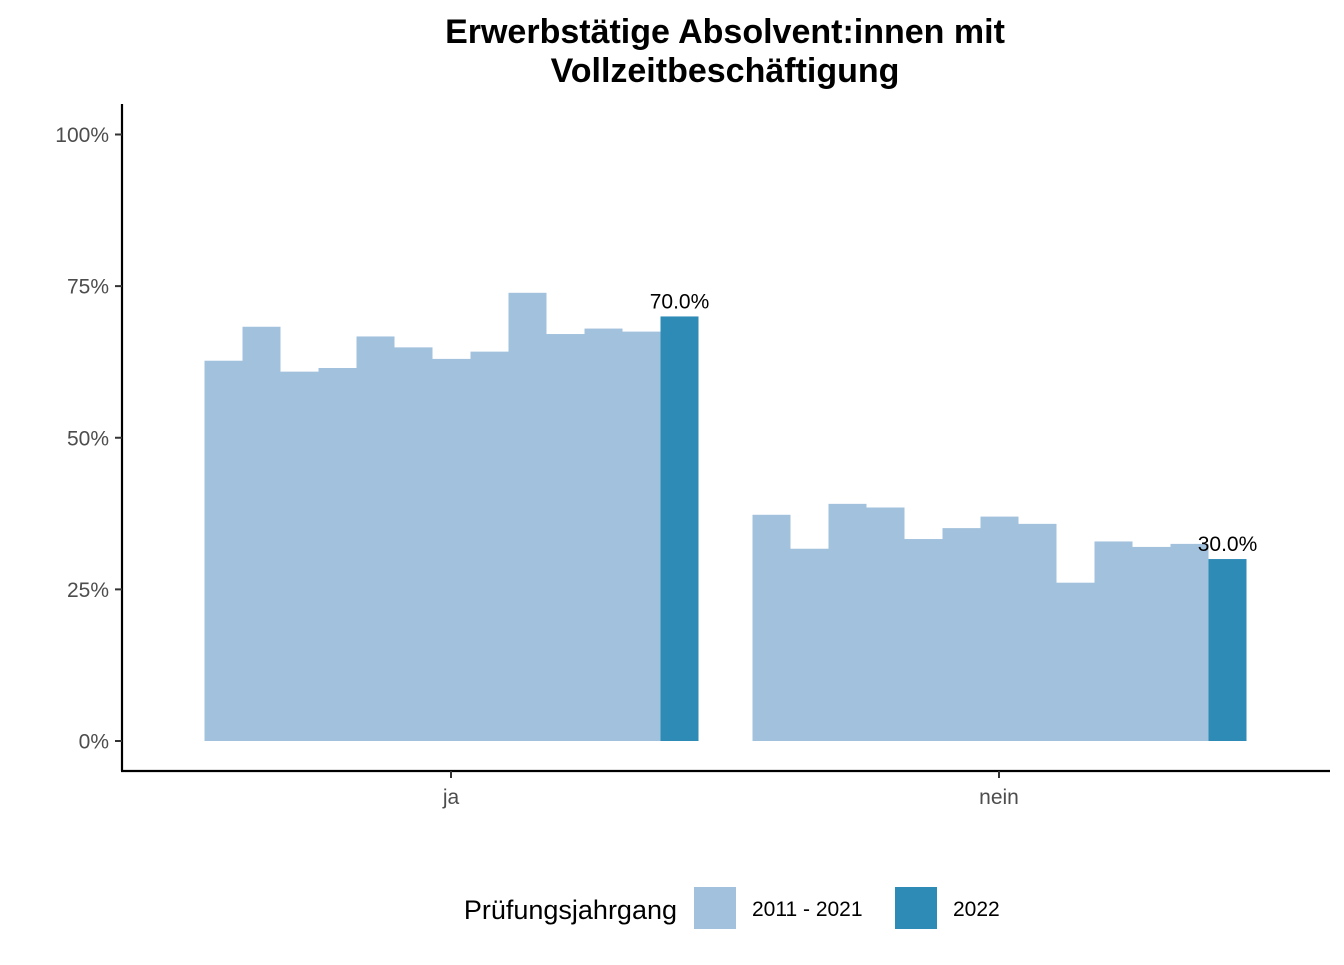 The width and height of the screenshot is (1344, 965). Describe the element at coordinates (999, 797) in the screenshot. I see `x-tick-label-nein: nein` at that location.